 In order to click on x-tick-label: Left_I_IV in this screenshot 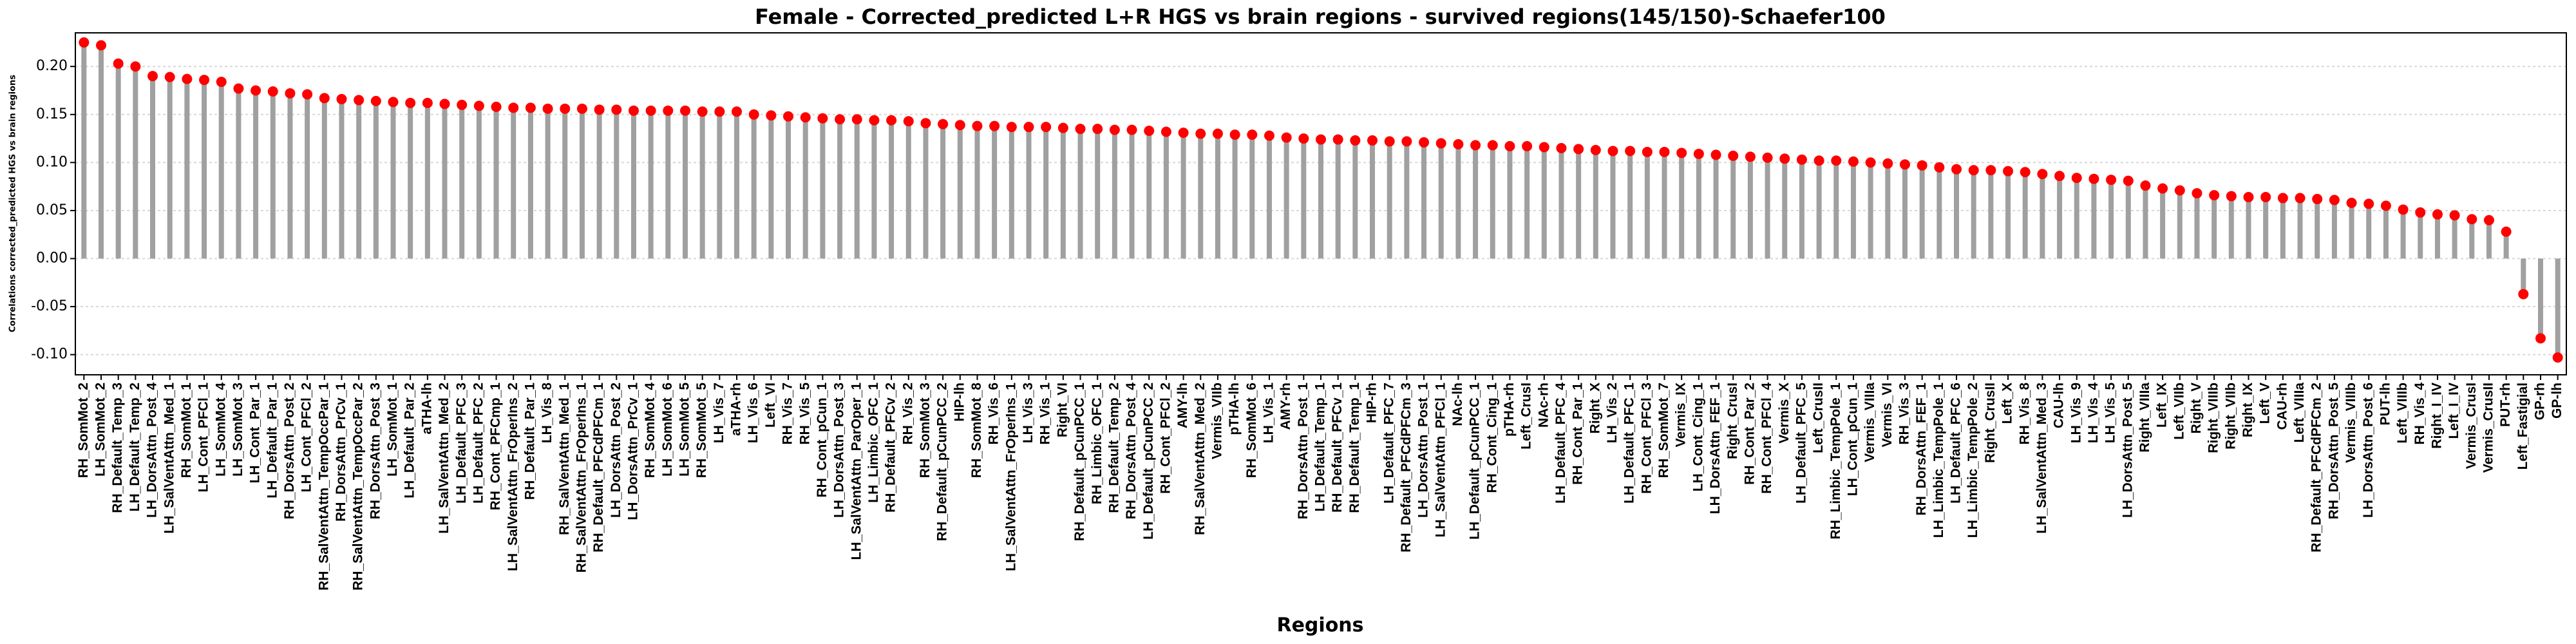, I will do `click(2454, 411)`.